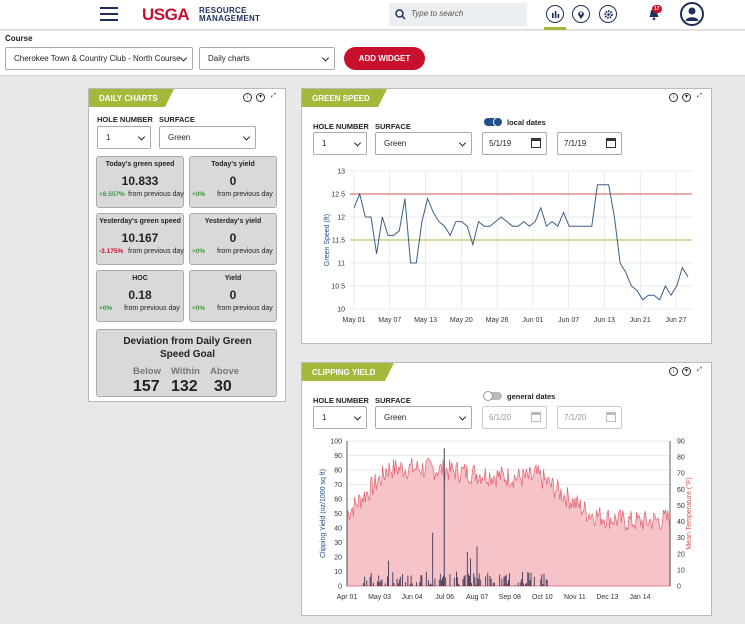  Describe the element at coordinates (187, 348) in the screenshot. I see `deviation-title: Deviation from Daily Green Speed Goal` at that location.